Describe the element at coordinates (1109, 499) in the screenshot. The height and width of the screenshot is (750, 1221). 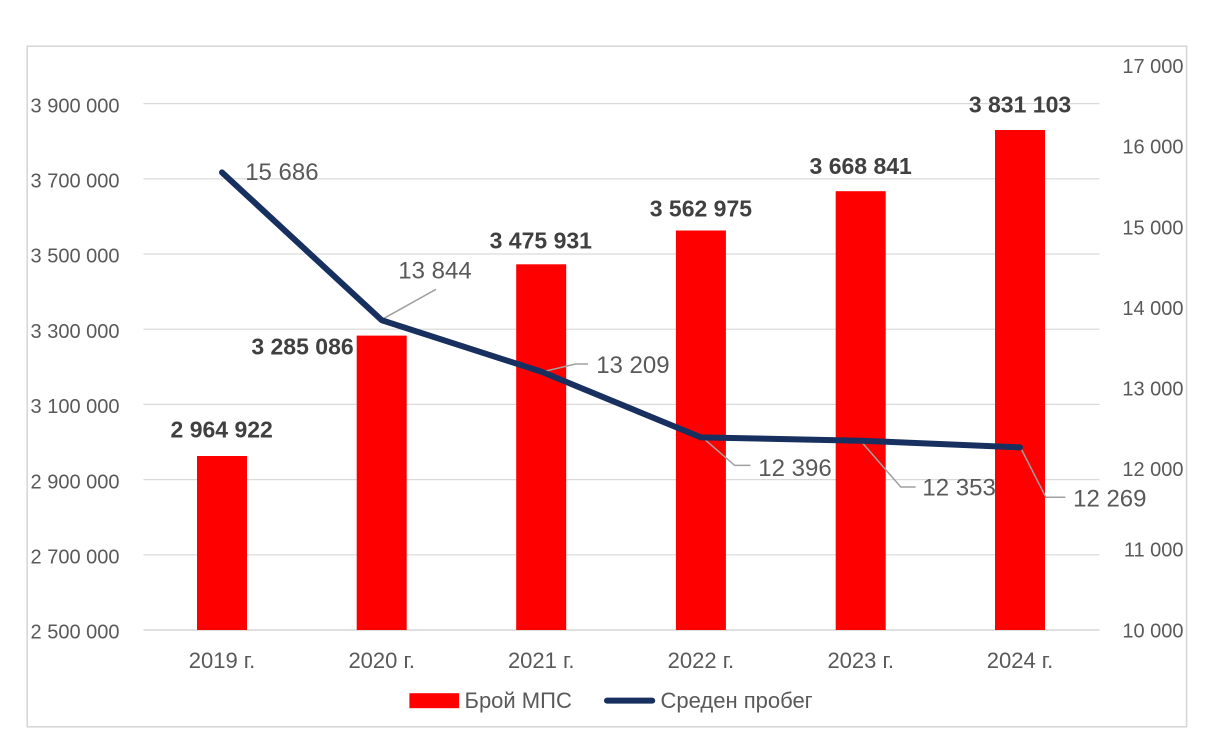
I see `svg-text: 12 269` at that location.